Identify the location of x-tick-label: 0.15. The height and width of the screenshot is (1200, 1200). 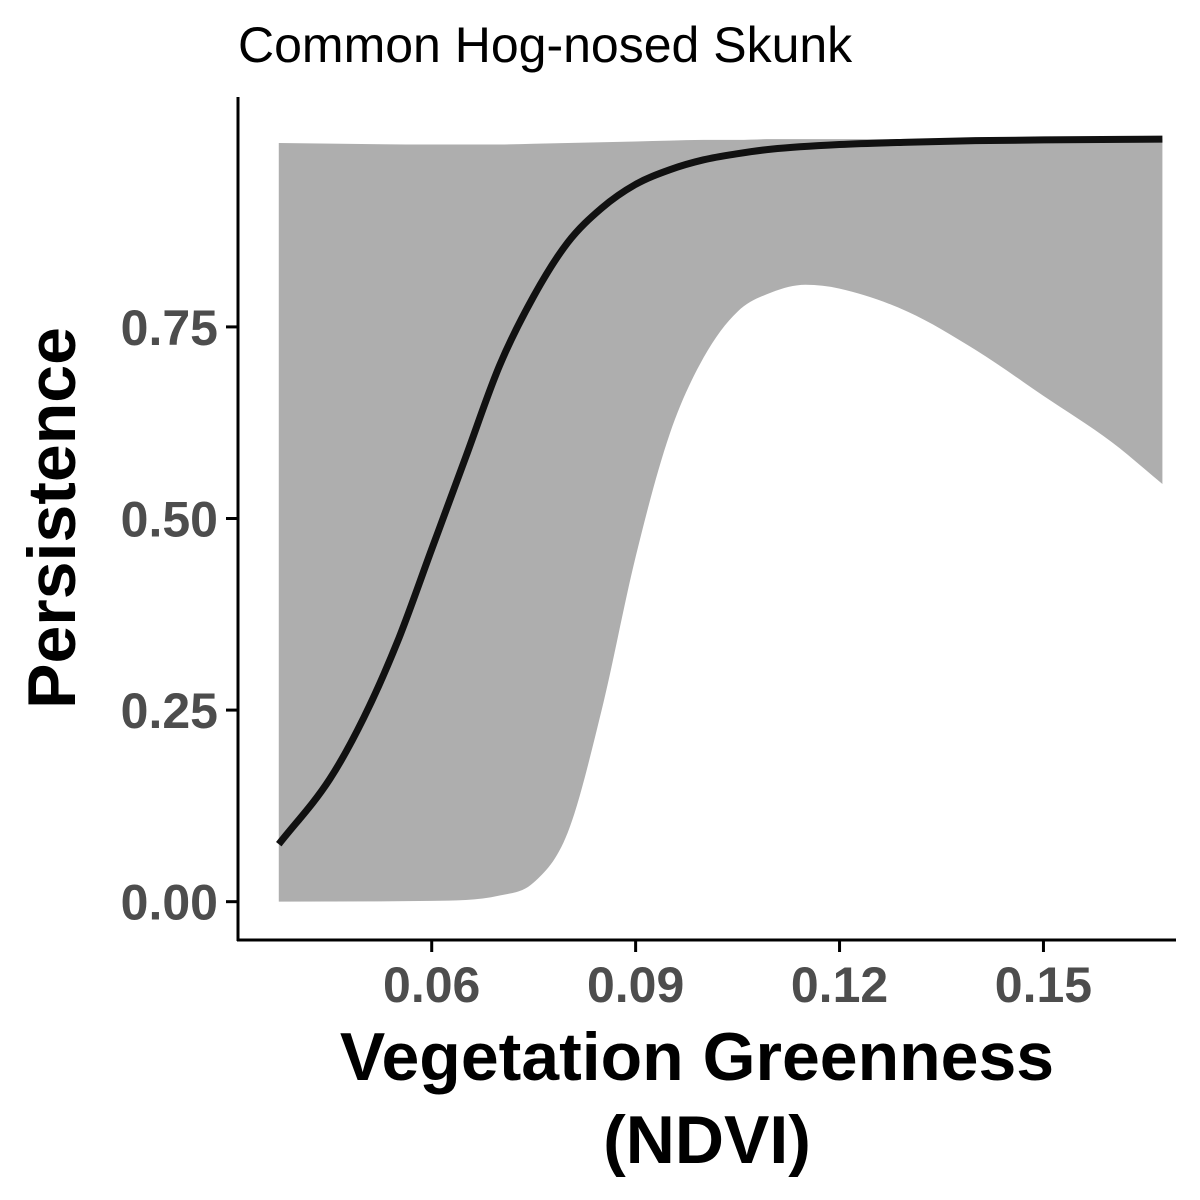
(1043, 985).